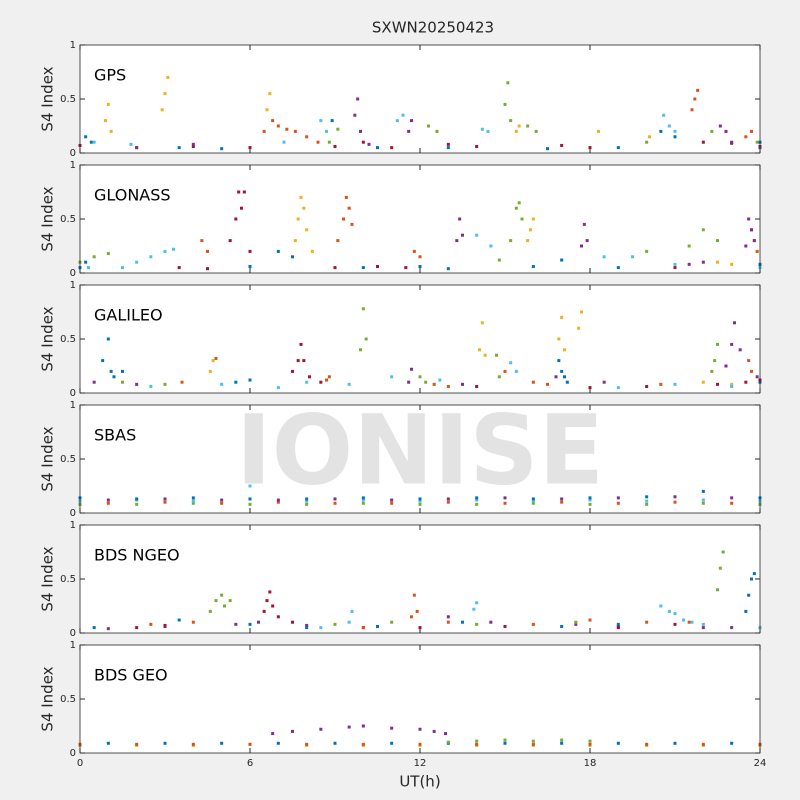 Image resolution: width=800 pixels, height=800 pixels. Describe the element at coordinates (420, 763) in the screenshot. I see `x-tick-label: 12` at that location.